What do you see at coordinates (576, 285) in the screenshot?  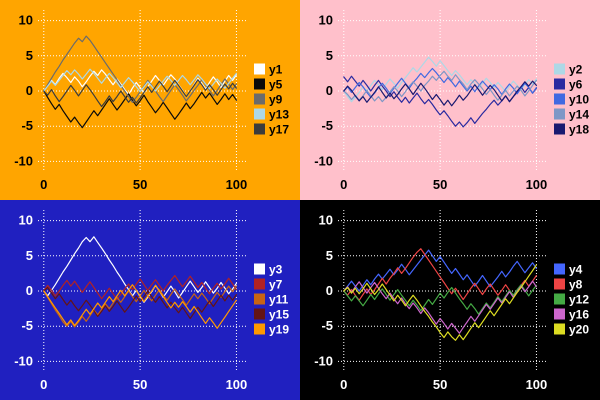 I see `legend-label-y8: y8` at bounding box center [576, 285].